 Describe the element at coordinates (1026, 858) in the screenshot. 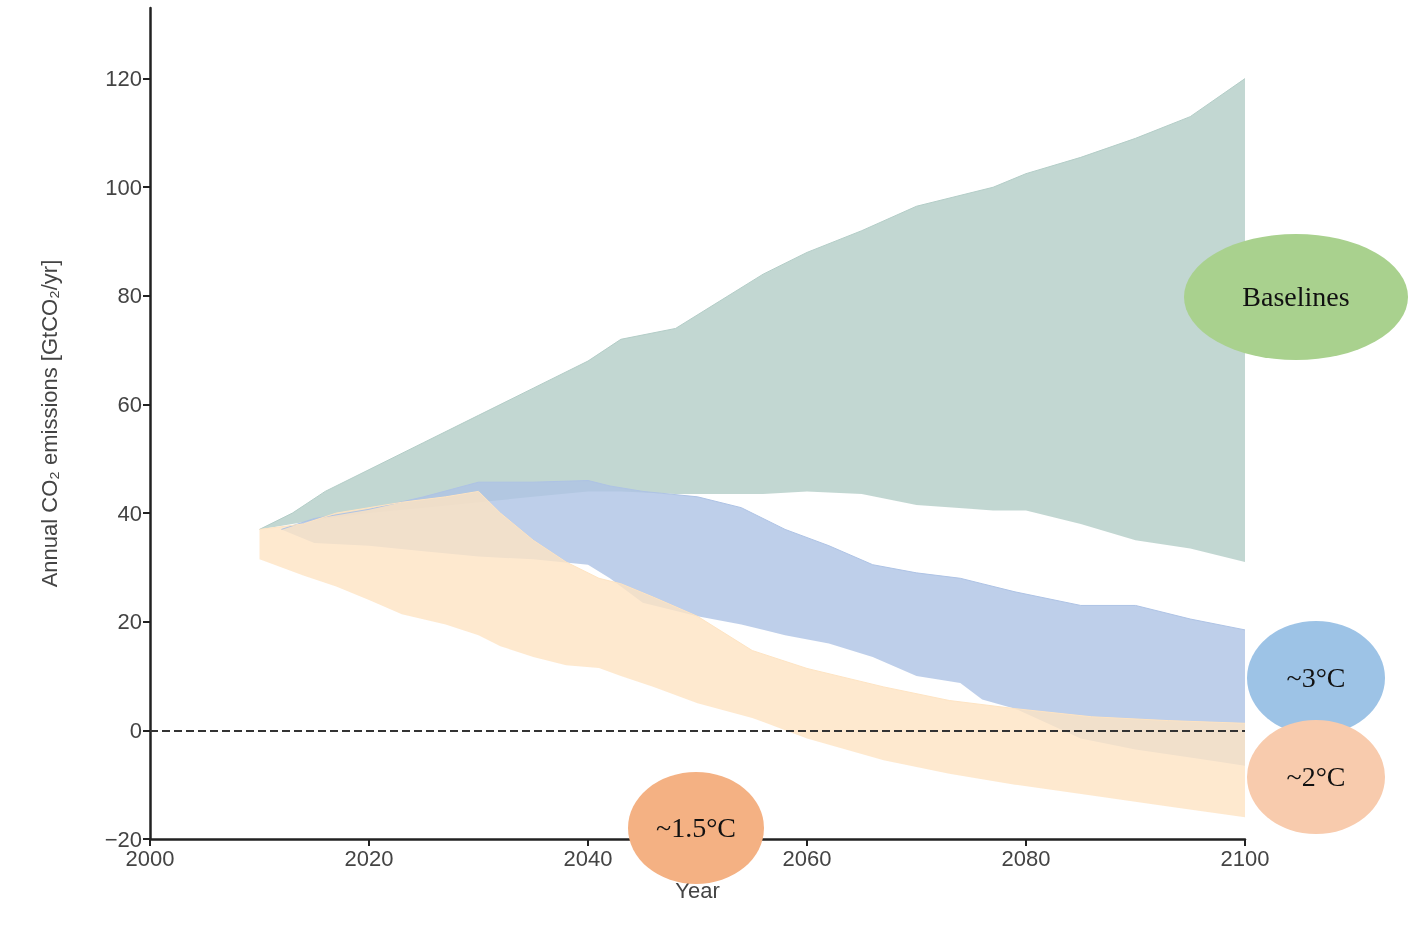

I see `x-tick-label: 2080` at that location.